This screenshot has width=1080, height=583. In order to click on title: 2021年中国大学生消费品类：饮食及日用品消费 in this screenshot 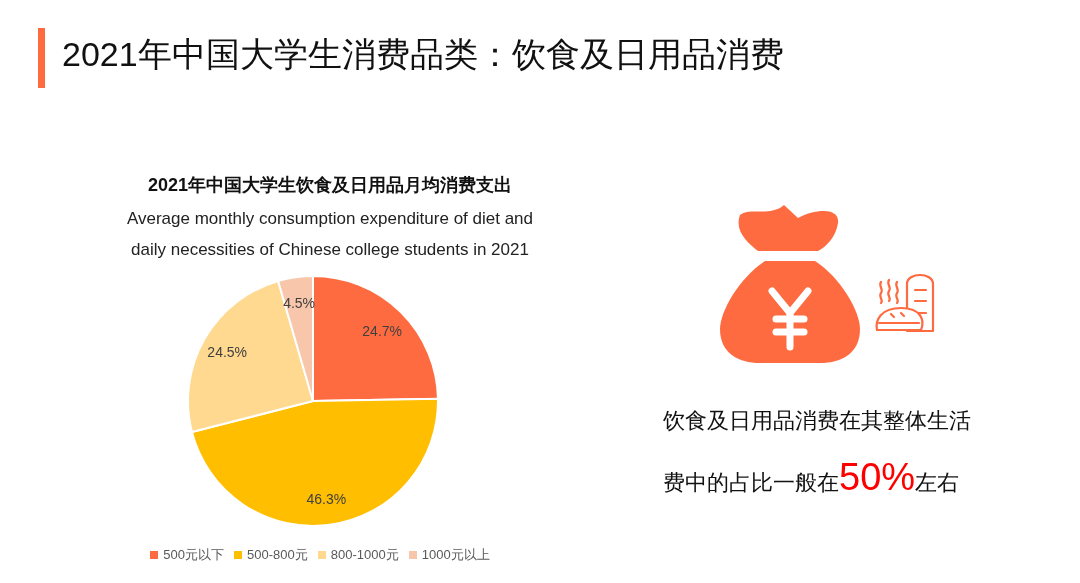, I will do `click(423, 54)`.